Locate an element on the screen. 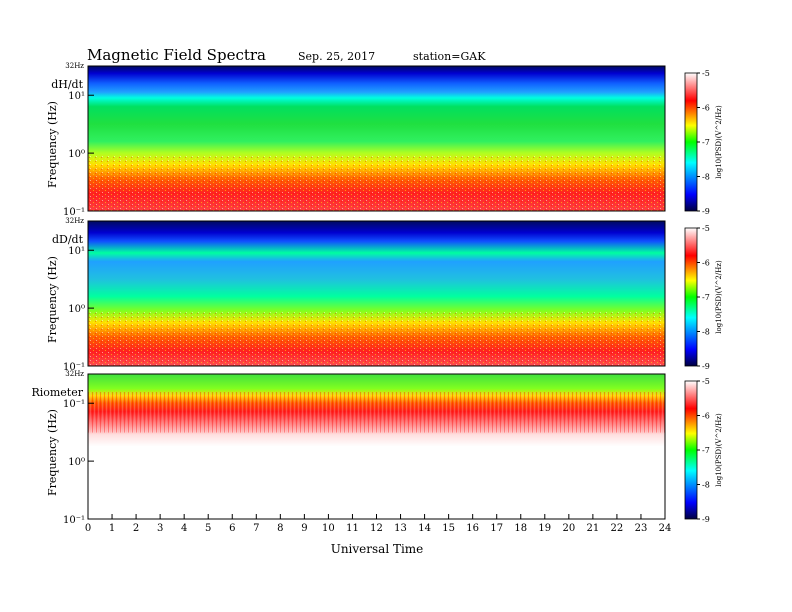 The height and width of the screenshot is (612, 792). x-tick-label: 24 is located at coordinates (665, 528).